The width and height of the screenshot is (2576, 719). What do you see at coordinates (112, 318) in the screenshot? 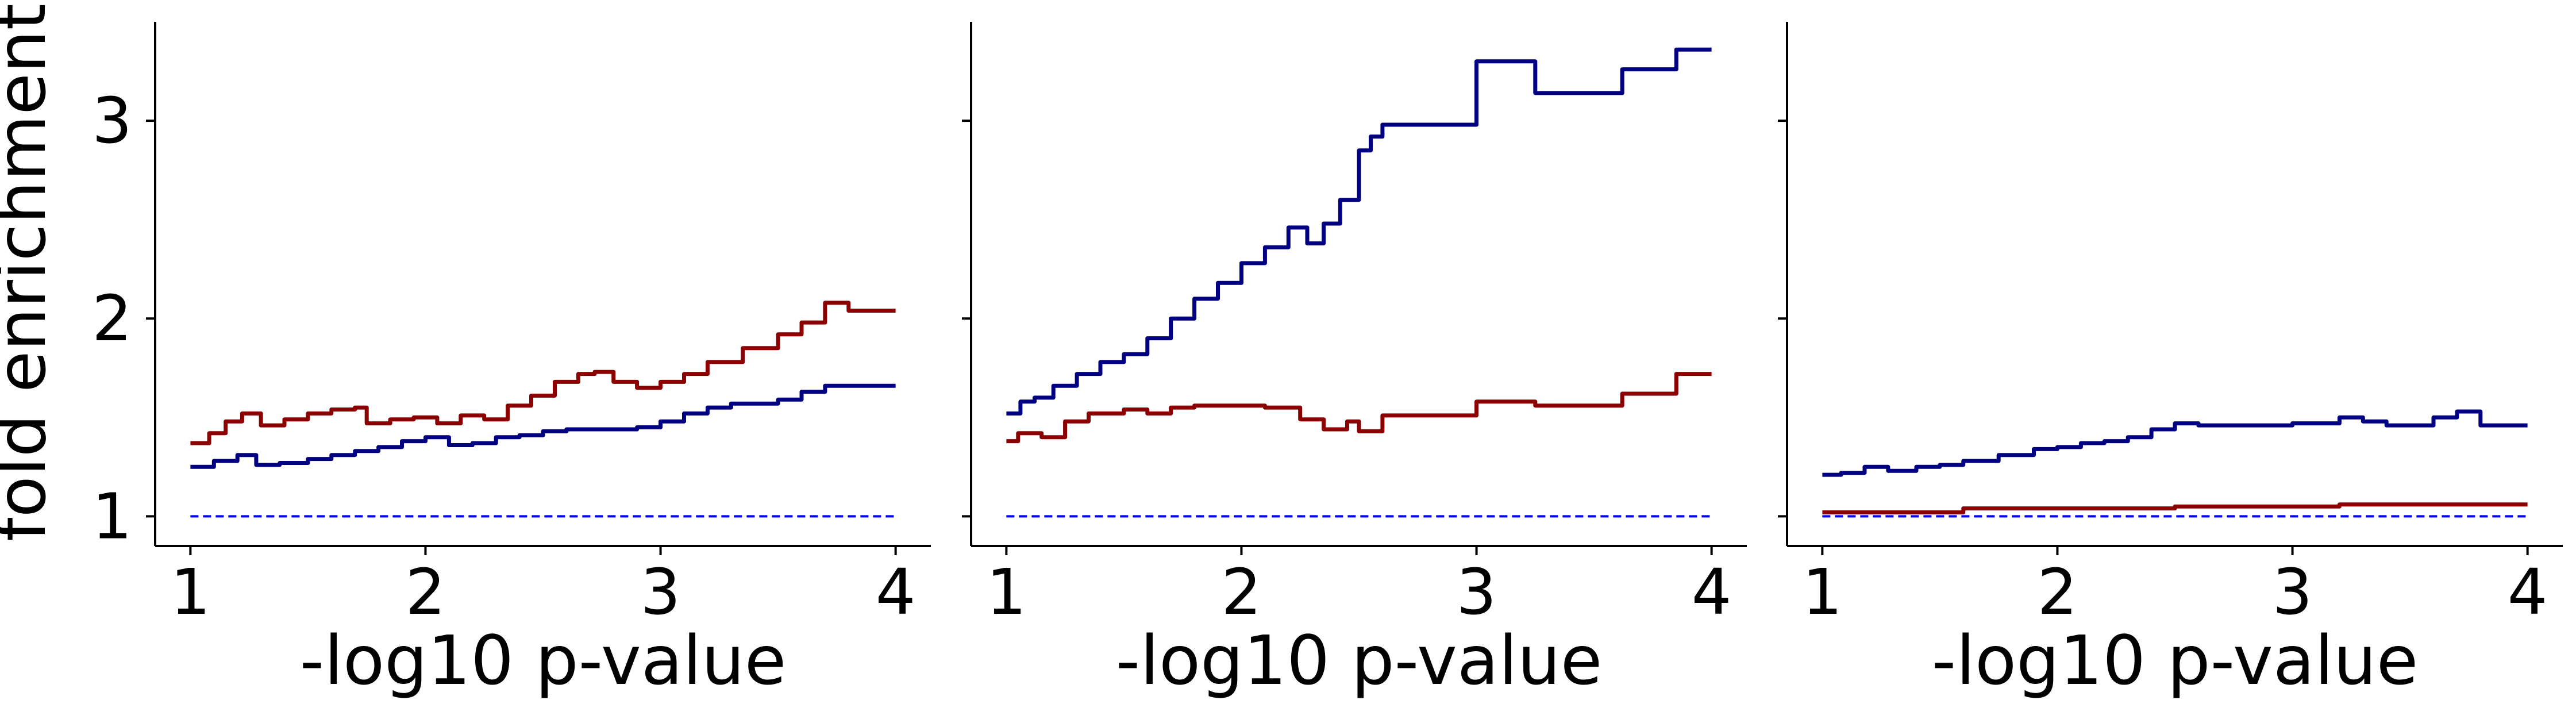
I see `y-tick-label: 2` at bounding box center [112, 318].